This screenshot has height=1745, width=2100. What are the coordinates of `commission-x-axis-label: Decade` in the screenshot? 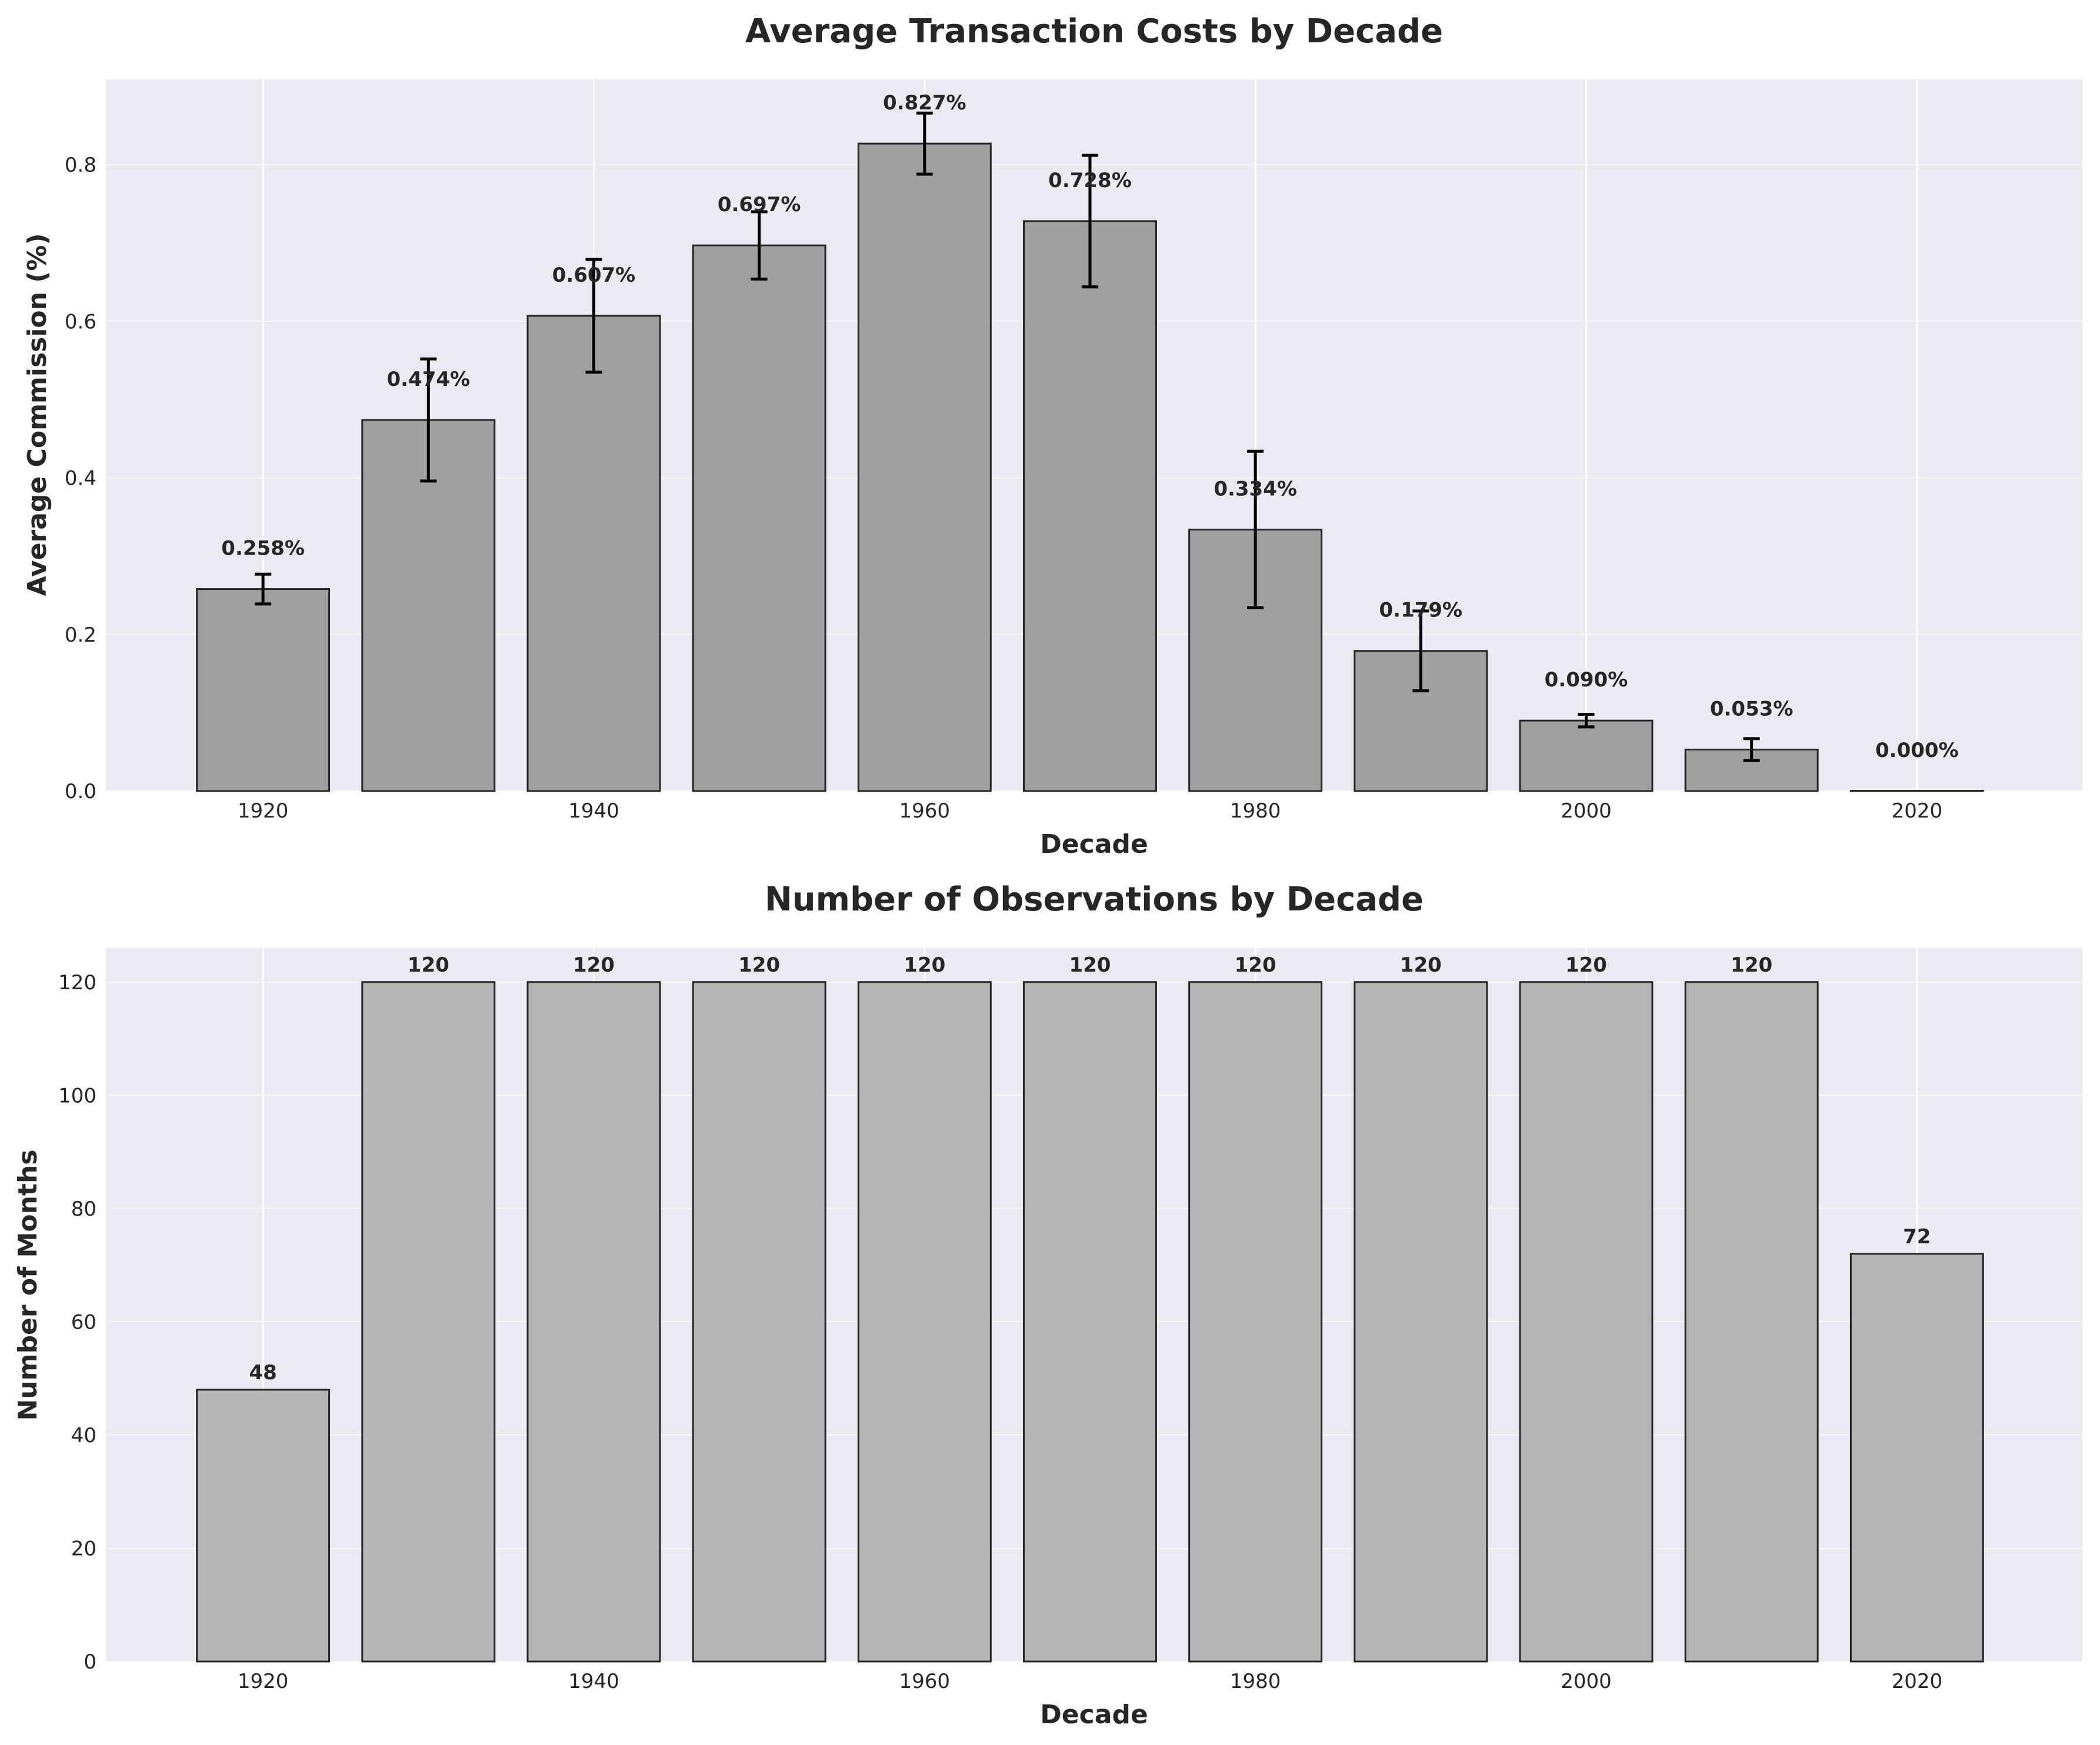 It's located at (1094, 844).